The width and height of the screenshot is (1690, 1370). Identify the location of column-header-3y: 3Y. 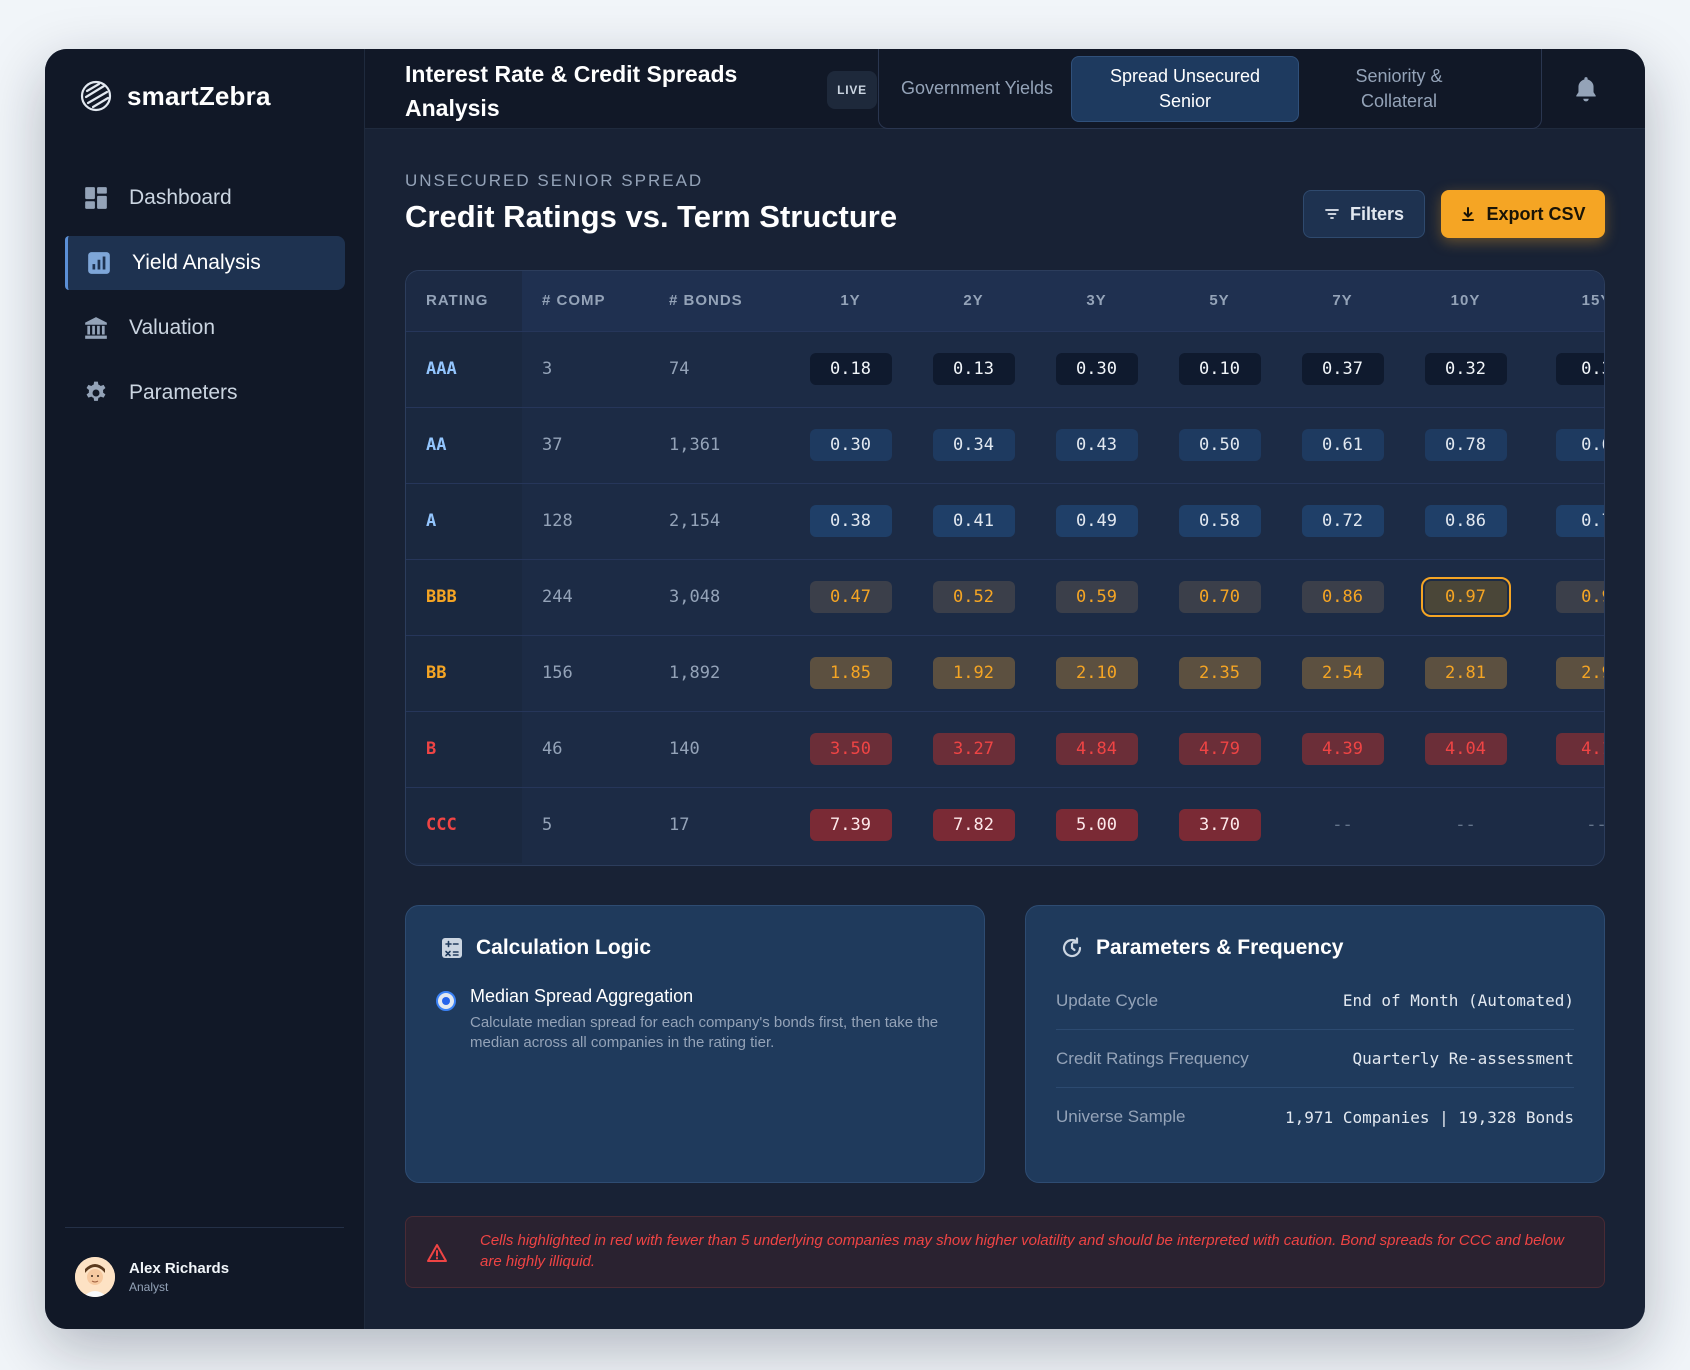
(1096, 301).